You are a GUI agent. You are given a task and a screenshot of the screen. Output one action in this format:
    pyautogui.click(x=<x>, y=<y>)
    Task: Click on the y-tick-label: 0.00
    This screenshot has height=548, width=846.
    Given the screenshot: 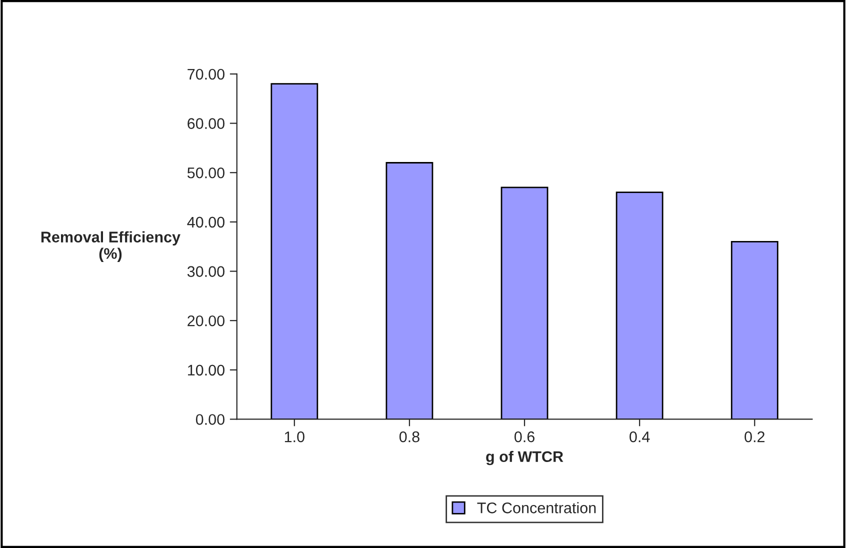 What is the action you would take?
    pyautogui.click(x=210, y=419)
    